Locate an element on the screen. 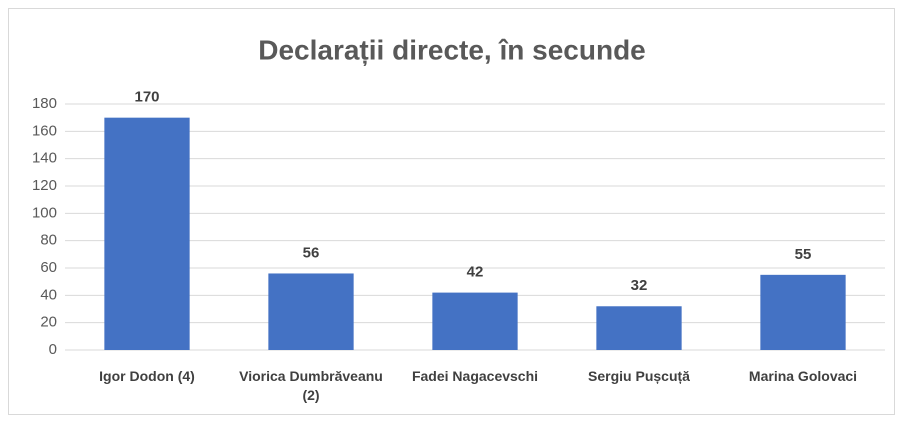 This screenshot has width=902, height=421. x-tick-label: Fadei Nagacevschi is located at coordinates (475, 376).